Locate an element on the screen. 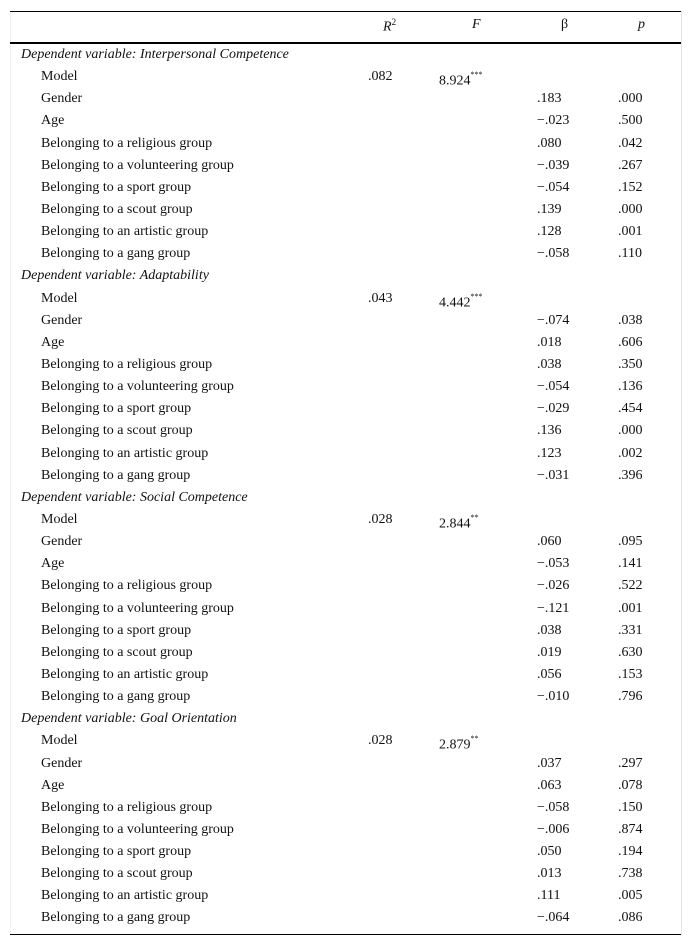 The width and height of the screenshot is (691, 947). p-value: .136 is located at coordinates (630, 387).